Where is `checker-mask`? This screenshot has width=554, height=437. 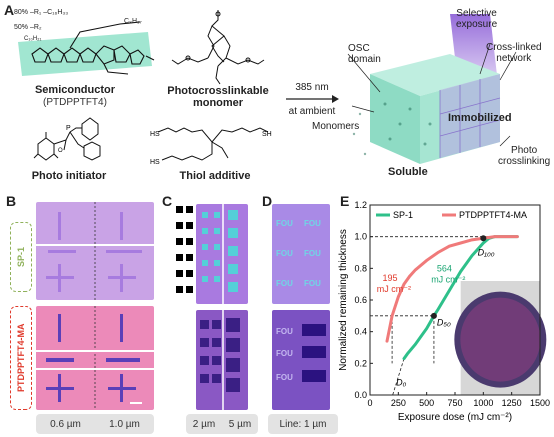
checker-mask is located at coordinates (184, 249).